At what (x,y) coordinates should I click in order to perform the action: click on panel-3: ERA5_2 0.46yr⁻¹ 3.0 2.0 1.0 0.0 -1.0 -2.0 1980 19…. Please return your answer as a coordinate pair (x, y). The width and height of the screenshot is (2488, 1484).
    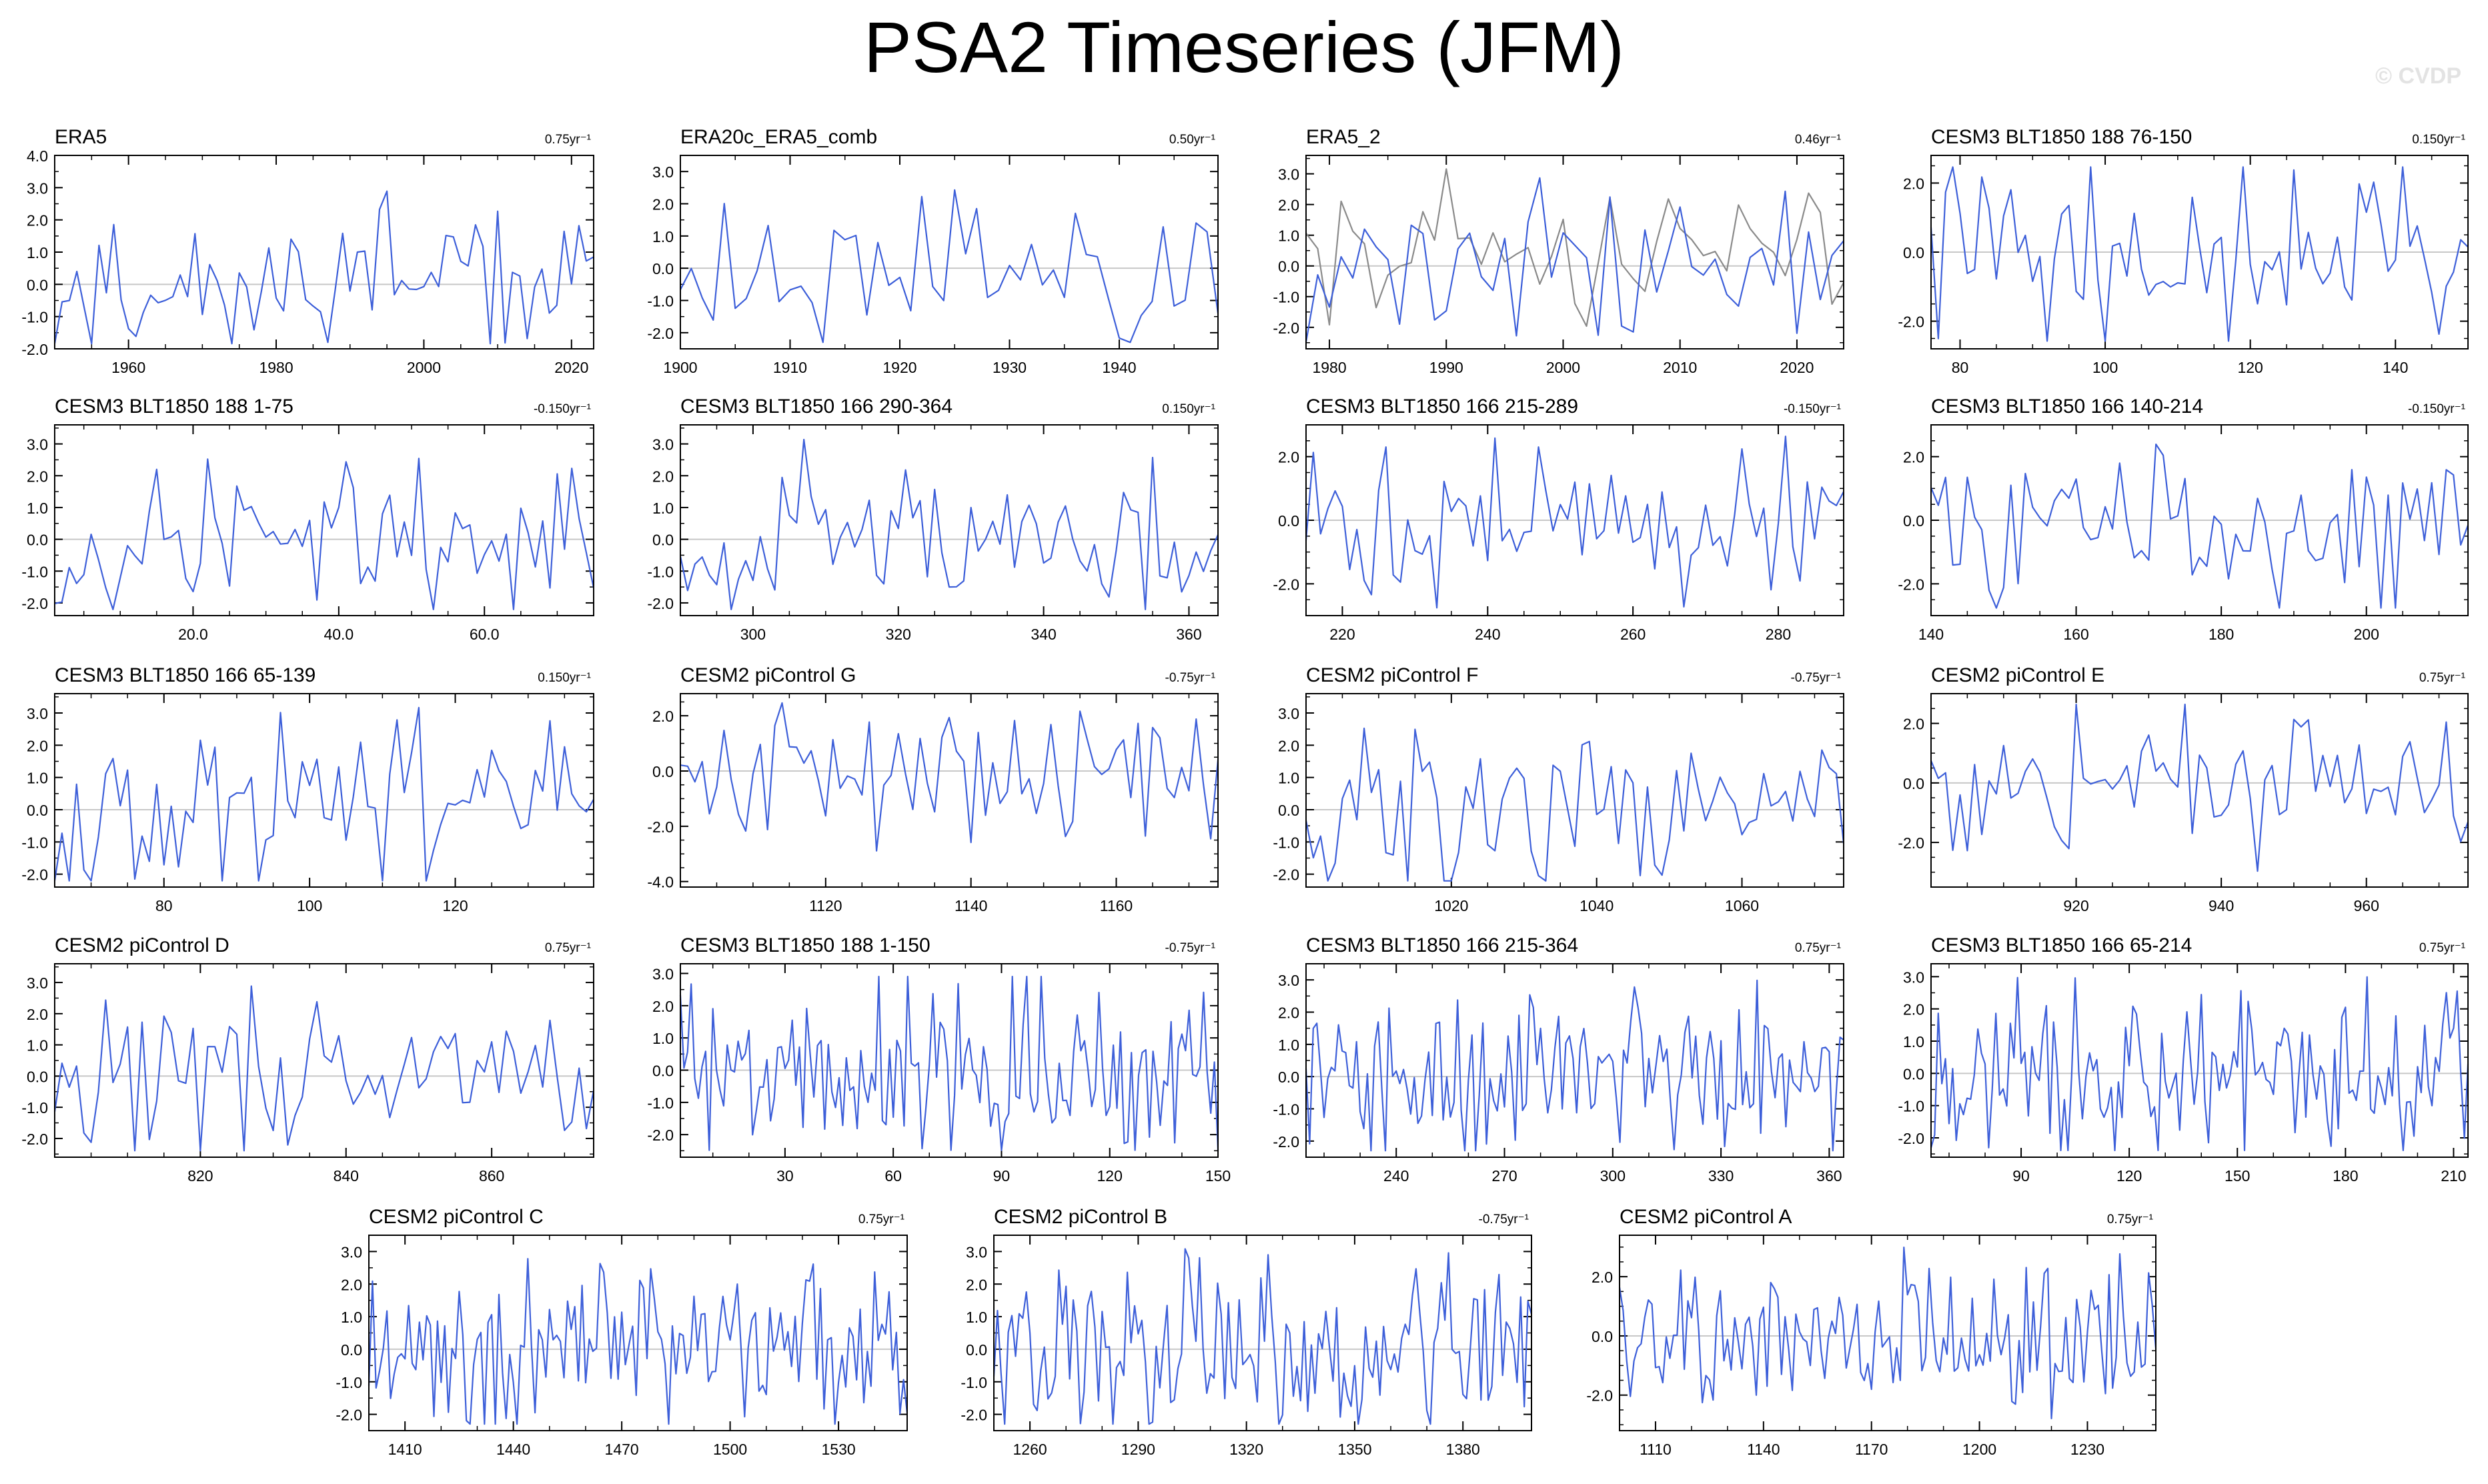
    Looking at the image, I should click on (1559, 251).